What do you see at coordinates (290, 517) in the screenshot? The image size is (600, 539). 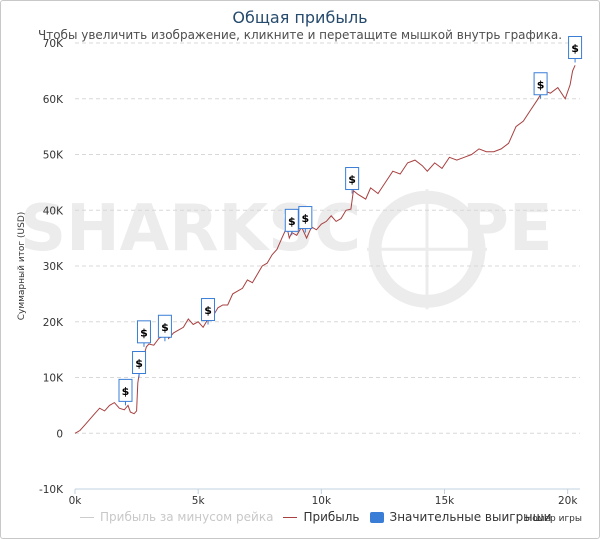 I see `legend-line-profit-icon` at bounding box center [290, 517].